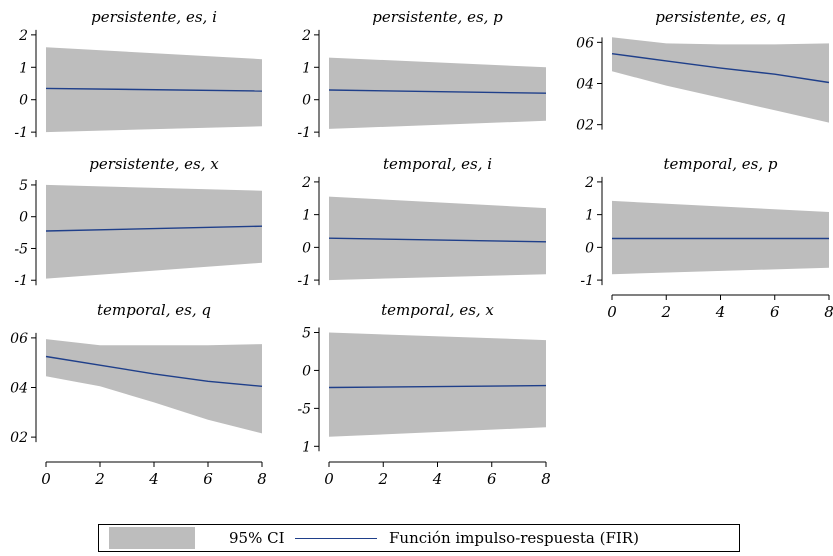 The height and width of the screenshot is (556, 833). Describe the element at coordinates (437, 310) in the screenshot. I see `panel-title: temporal, es, x` at that location.